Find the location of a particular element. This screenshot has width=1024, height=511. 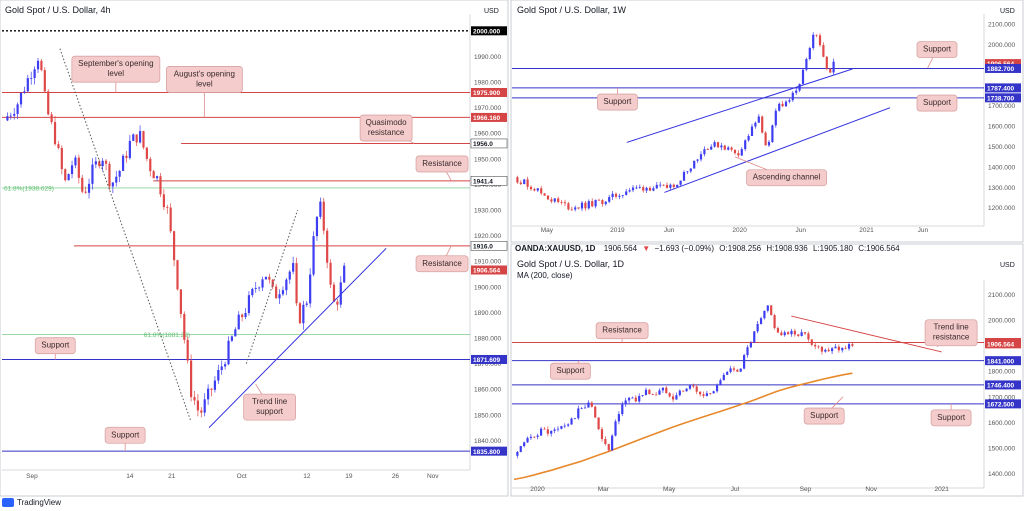

x-tick-label: 21 is located at coordinates (172, 476).